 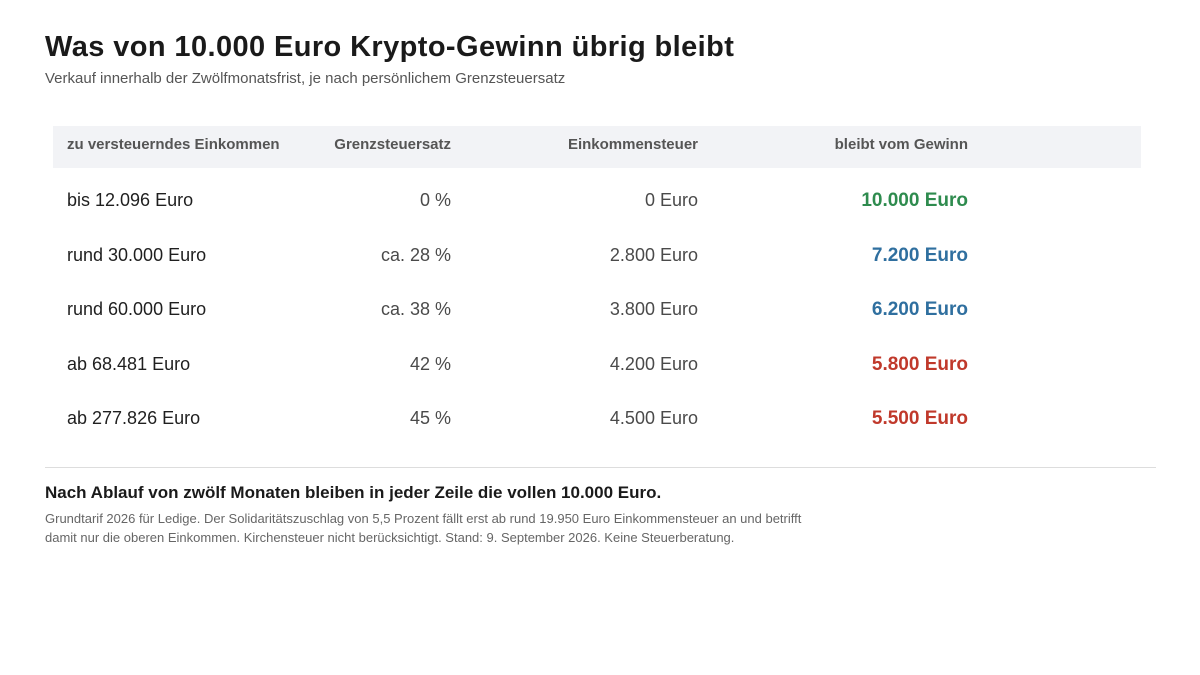 I want to click on cell-income: bis 12.096 Euro, so click(x=130, y=200).